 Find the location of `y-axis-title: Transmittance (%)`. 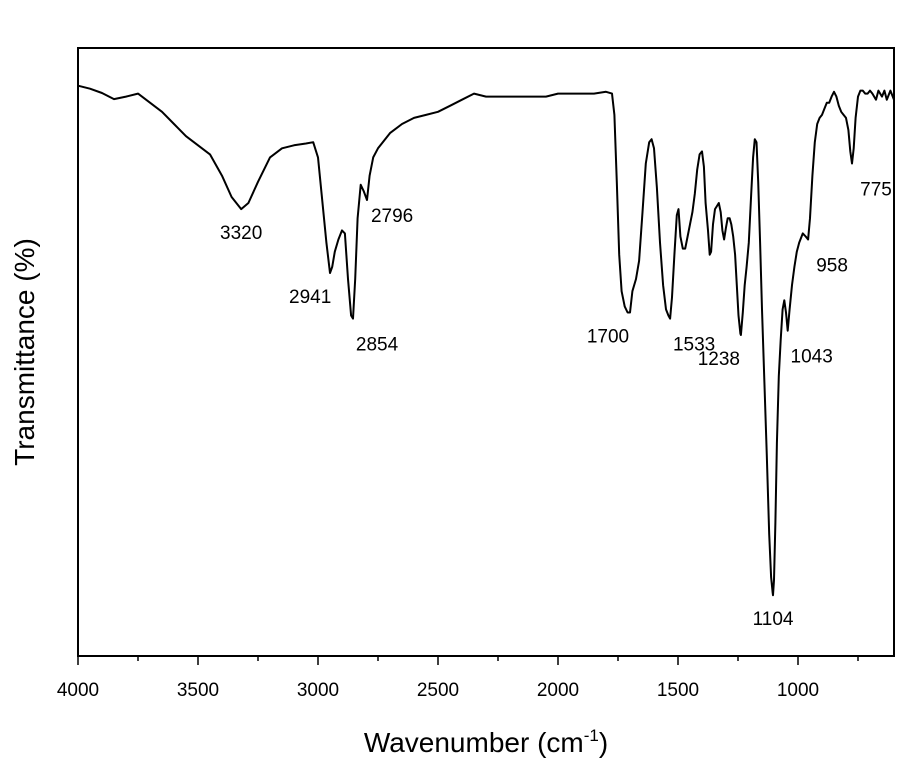

y-axis-title: Transmittance (%) is located at coordinates (24, 352).